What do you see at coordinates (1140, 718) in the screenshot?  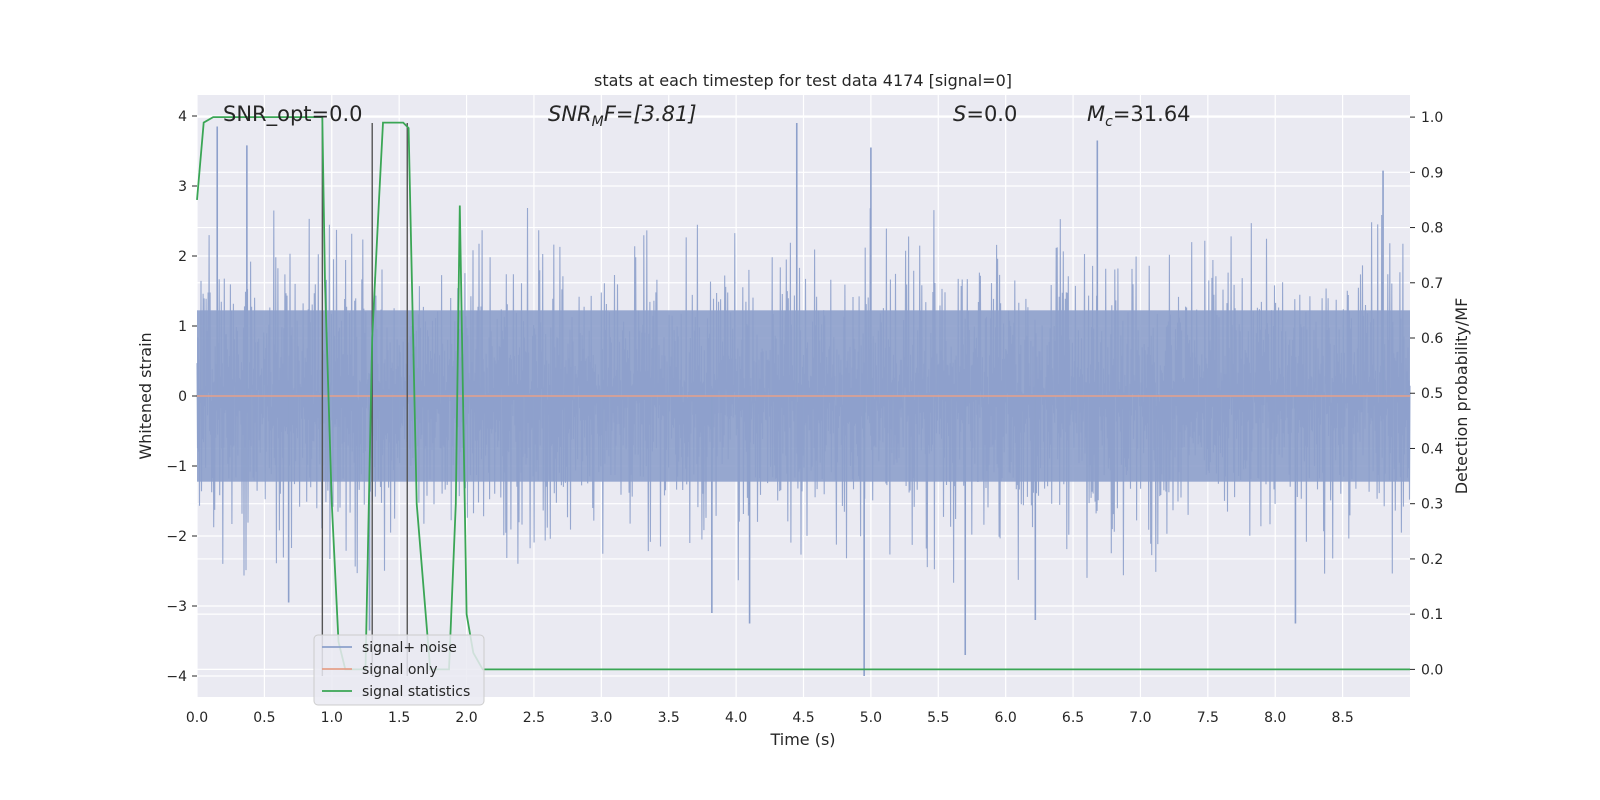 I see `x-tick-label: 7.0` at bounding box center [1140, 718].